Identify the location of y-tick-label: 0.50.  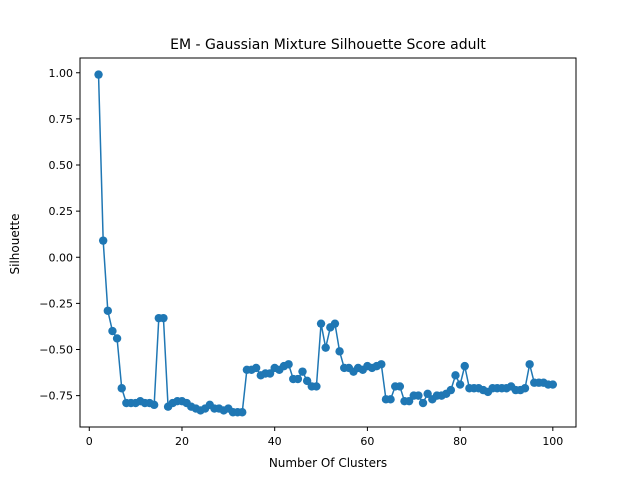
(61, 165).